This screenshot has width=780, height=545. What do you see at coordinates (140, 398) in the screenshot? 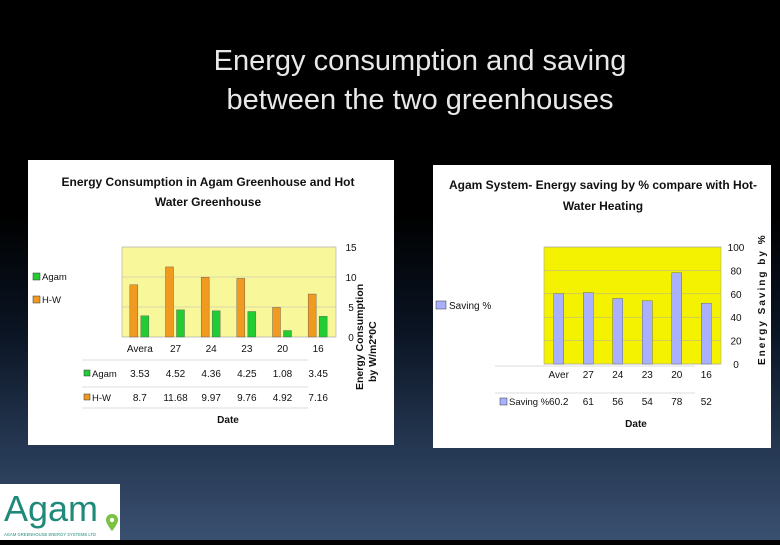
I see `chart1-table-hw-value: 8.7` at bounding box center [140, 398].